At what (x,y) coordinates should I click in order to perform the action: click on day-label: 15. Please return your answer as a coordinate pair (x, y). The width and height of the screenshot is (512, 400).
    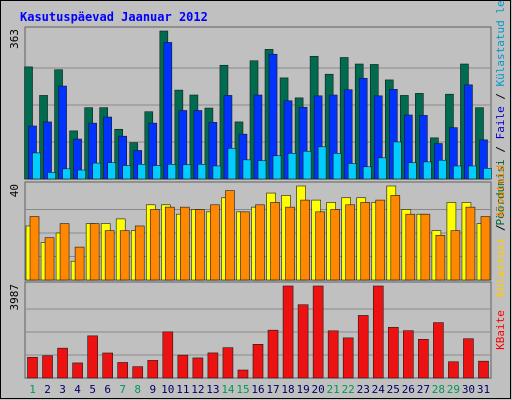
    Looking at the image, I should click on (242, 389).